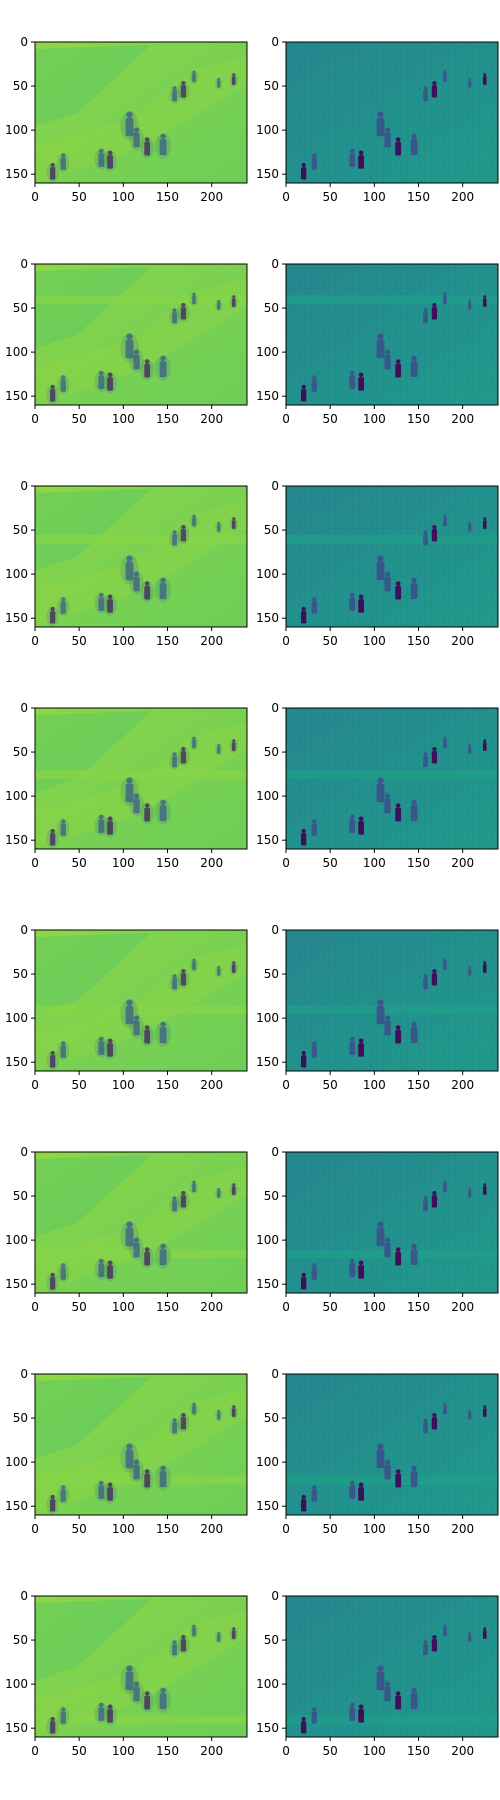 The height and width of the screenshot is (1800, 500). I want to click on shift-band, so click(141, 539).